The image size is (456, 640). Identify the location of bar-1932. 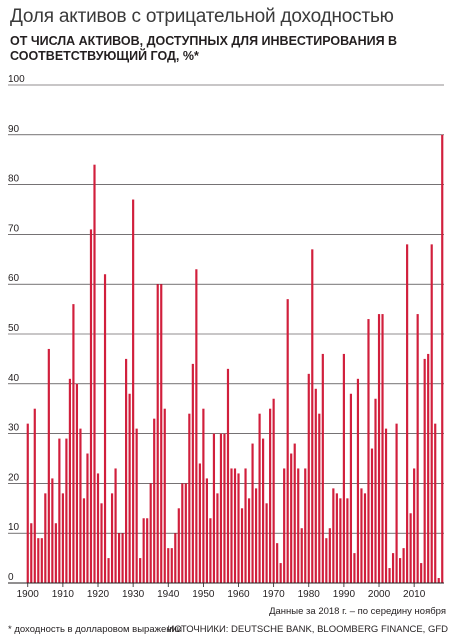
(140, 570).